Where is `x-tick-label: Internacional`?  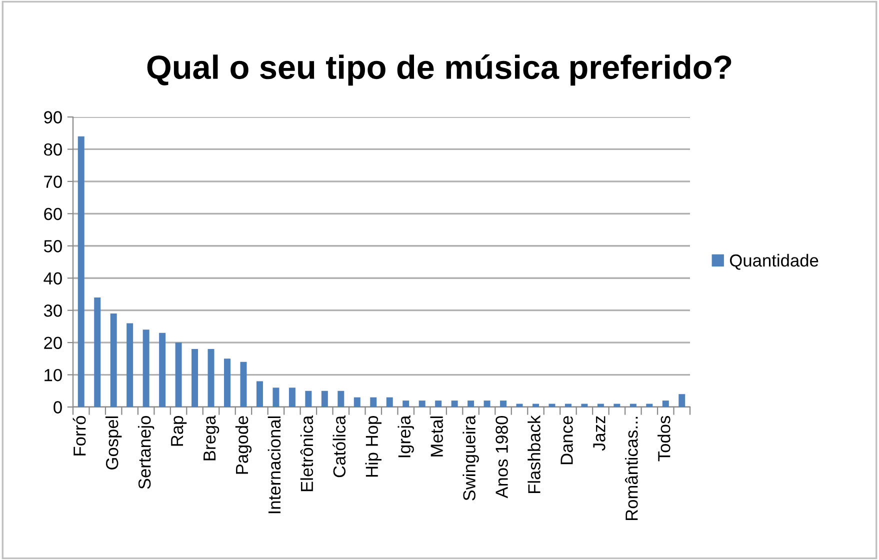
x-tick-label: Internacional is located at coordinates (274, 465).